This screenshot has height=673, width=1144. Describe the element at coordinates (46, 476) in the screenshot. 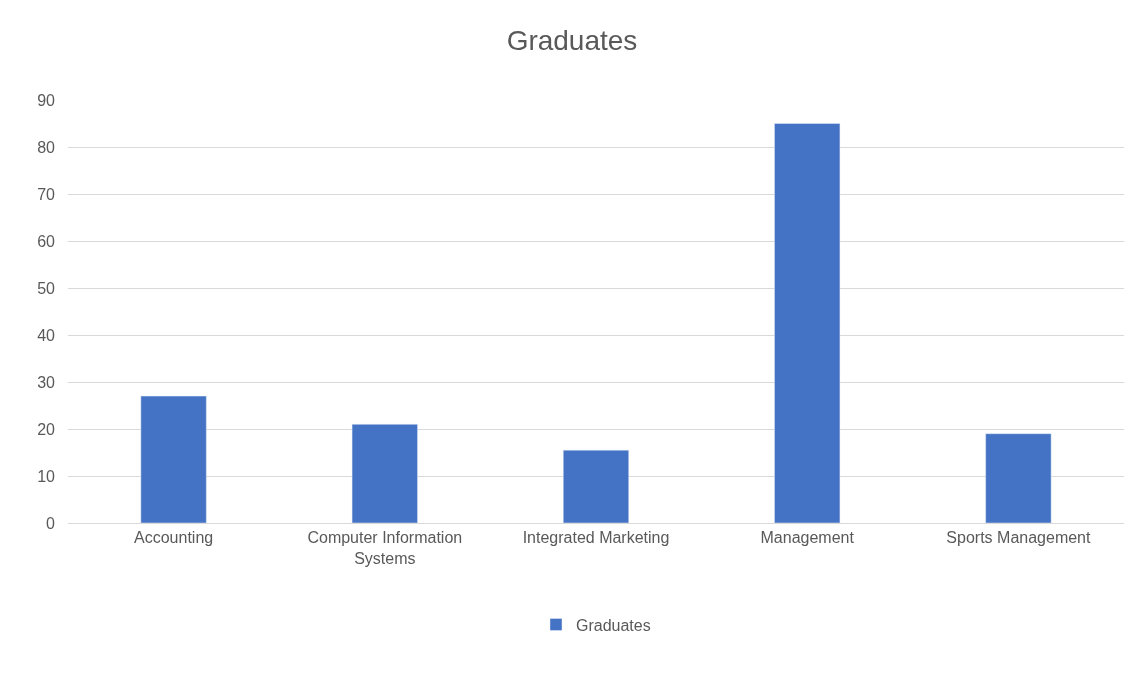

I see `y-tick-label: 10` at that location.